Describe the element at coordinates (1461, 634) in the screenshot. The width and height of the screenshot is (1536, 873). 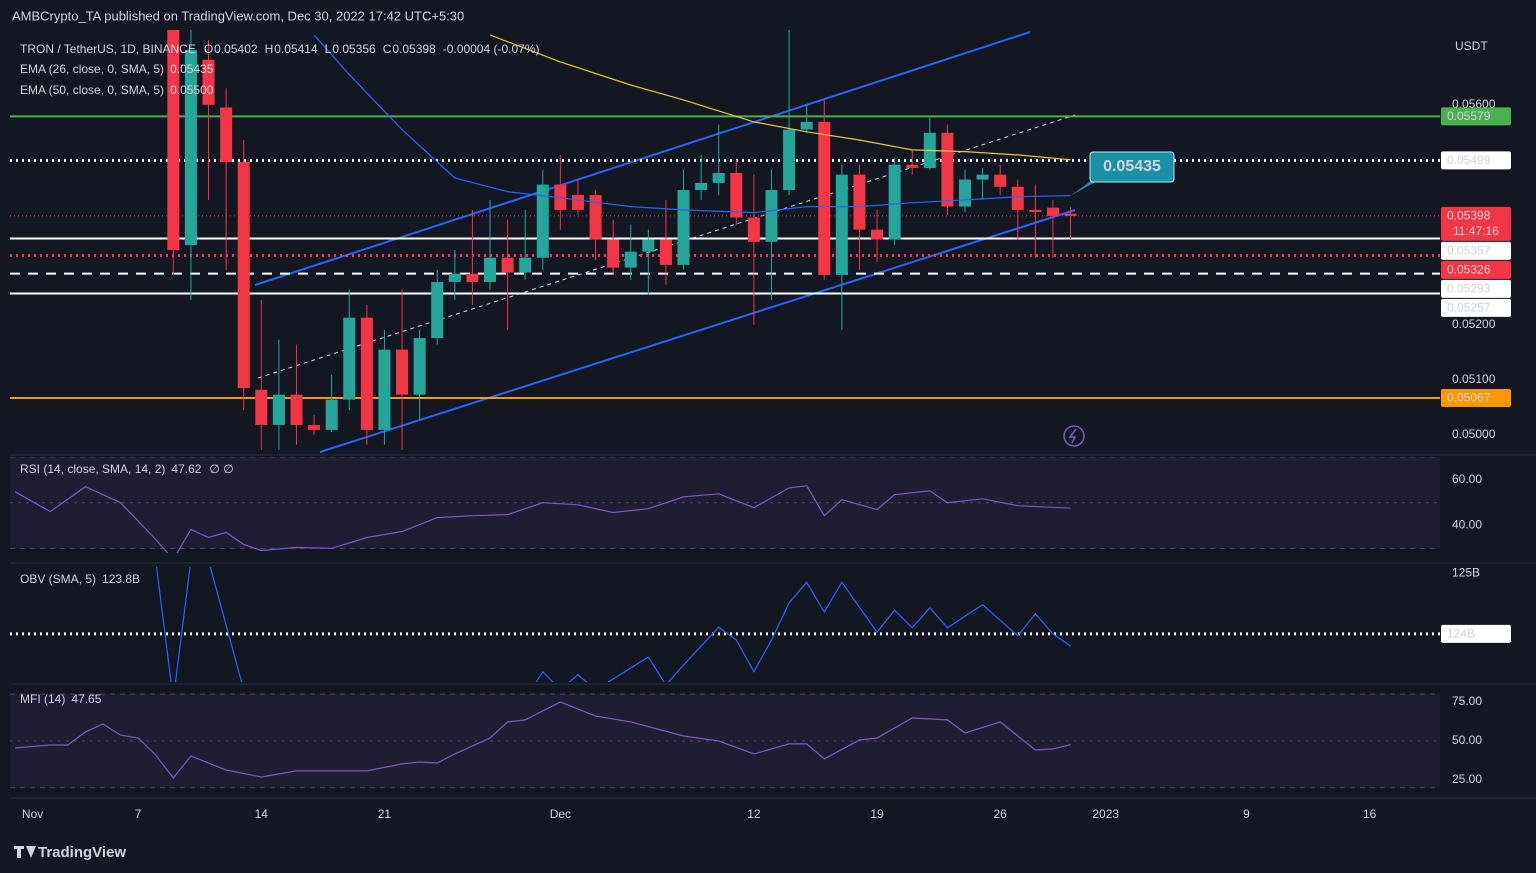
I see `level-label: 124B` at that location.